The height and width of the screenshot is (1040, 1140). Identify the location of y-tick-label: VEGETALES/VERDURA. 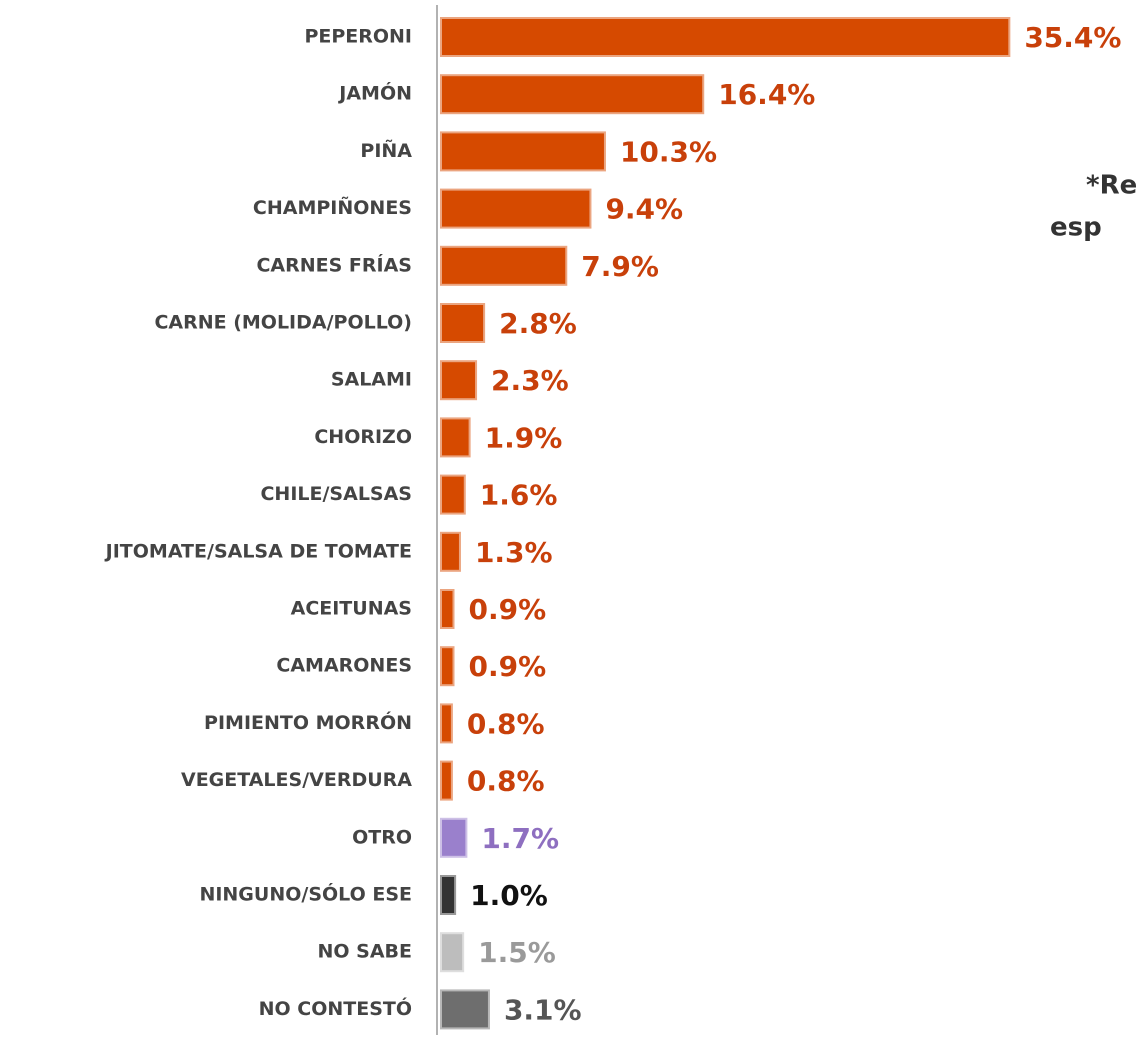
(296, 780).